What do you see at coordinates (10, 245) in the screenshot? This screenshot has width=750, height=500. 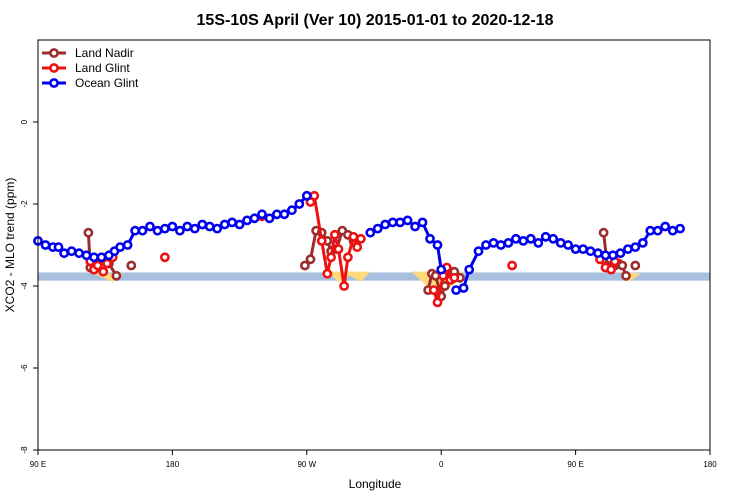 I see `y-axis-label: XCO2 - MLO trend (ppm)` at bounding box center [10, 245].